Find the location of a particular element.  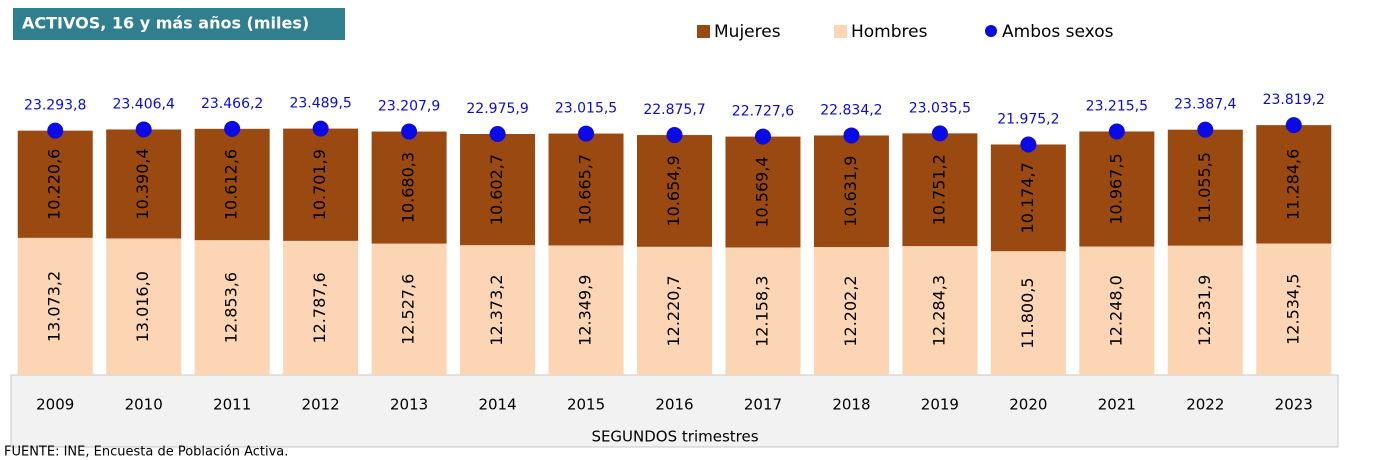

x-tick-label: 2015 is located at coordinates (586, 405).